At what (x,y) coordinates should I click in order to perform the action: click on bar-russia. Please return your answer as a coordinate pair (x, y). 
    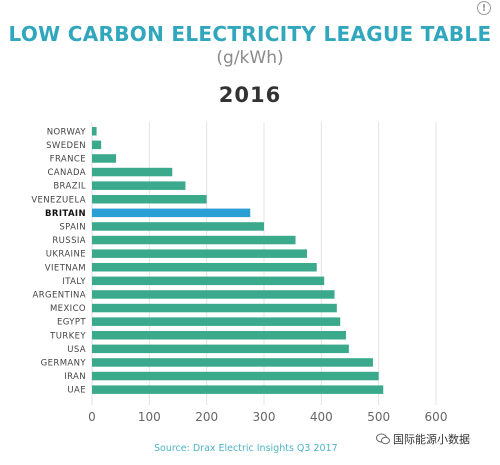
    Looking at the image, I should click on (194, 240).